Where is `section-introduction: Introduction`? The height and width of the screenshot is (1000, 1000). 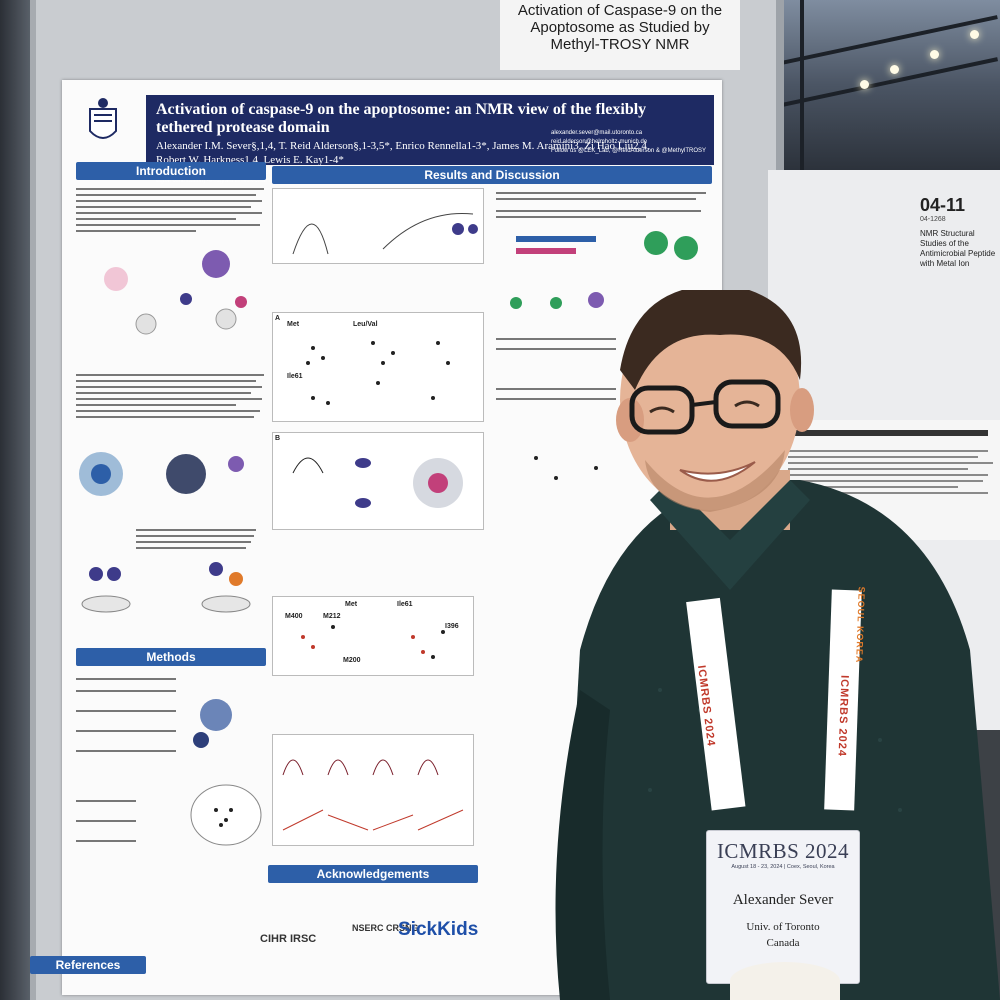 section-introduction: Introduction is located at coordinates (171, 171).